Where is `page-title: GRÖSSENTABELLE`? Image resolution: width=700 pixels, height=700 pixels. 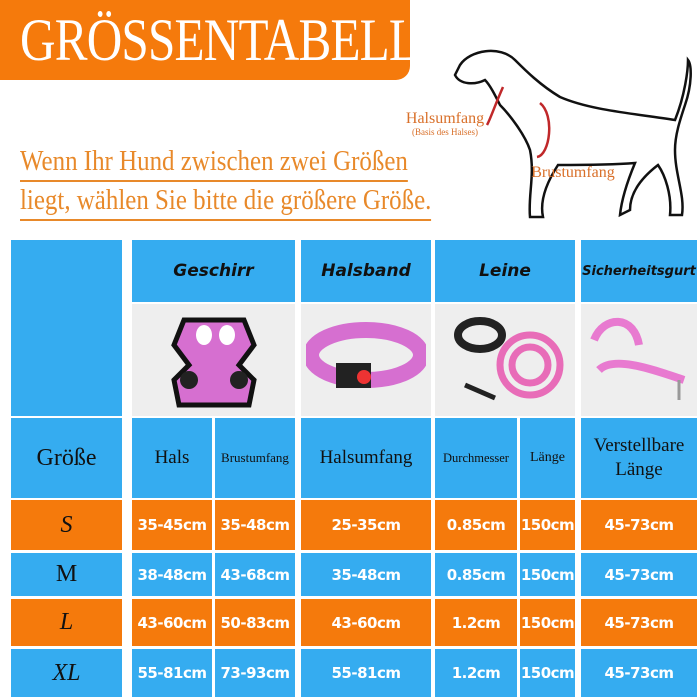 page-title: GRÖSSENTABELLE is located at coordinates (234, 40).